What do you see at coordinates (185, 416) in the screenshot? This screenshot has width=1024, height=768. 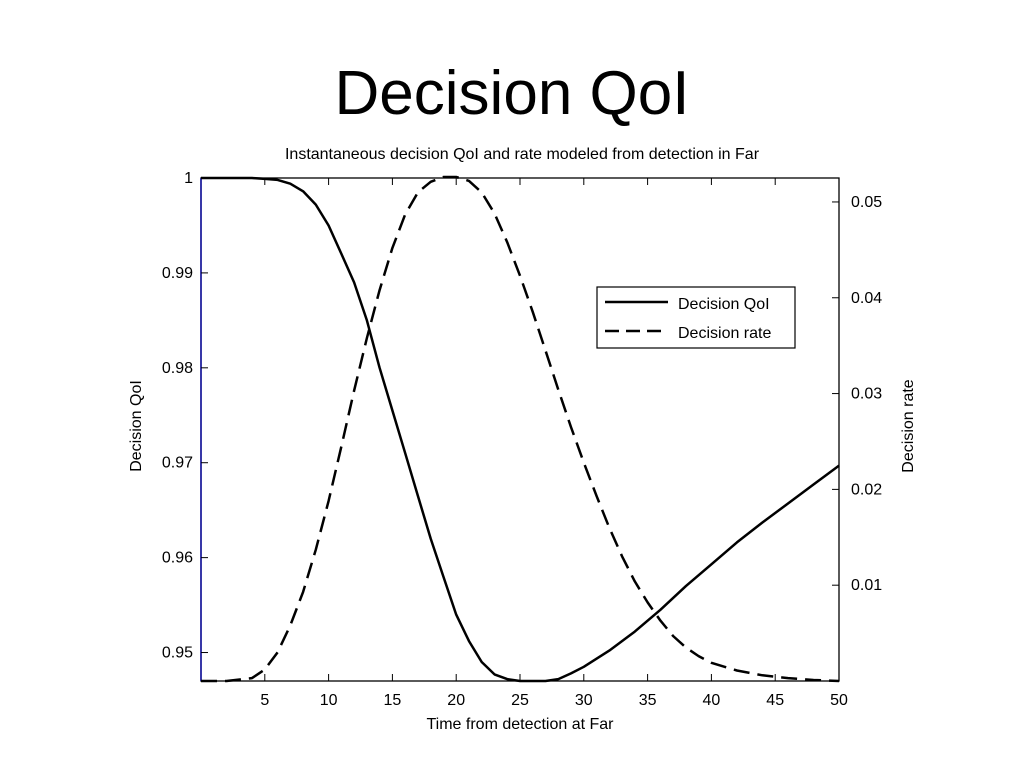 I see `left-axis-ticks: 0.95 0.96 0.97 0.98 0.99 1` at bounding box center [185, 416].